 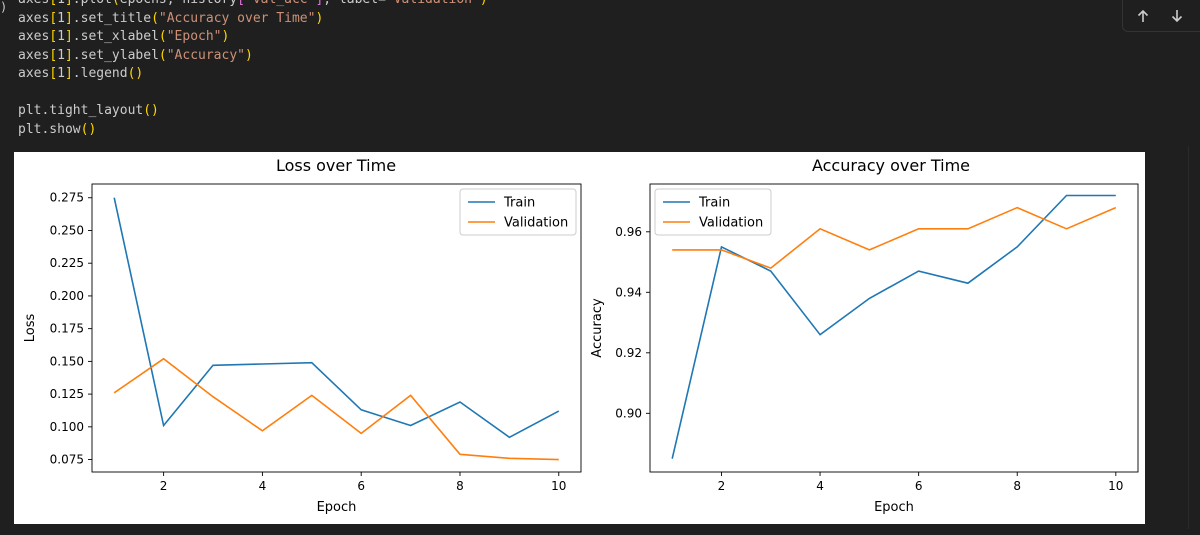 I want to click on y-tick-label: 0.96, so click(x=628, y=232).